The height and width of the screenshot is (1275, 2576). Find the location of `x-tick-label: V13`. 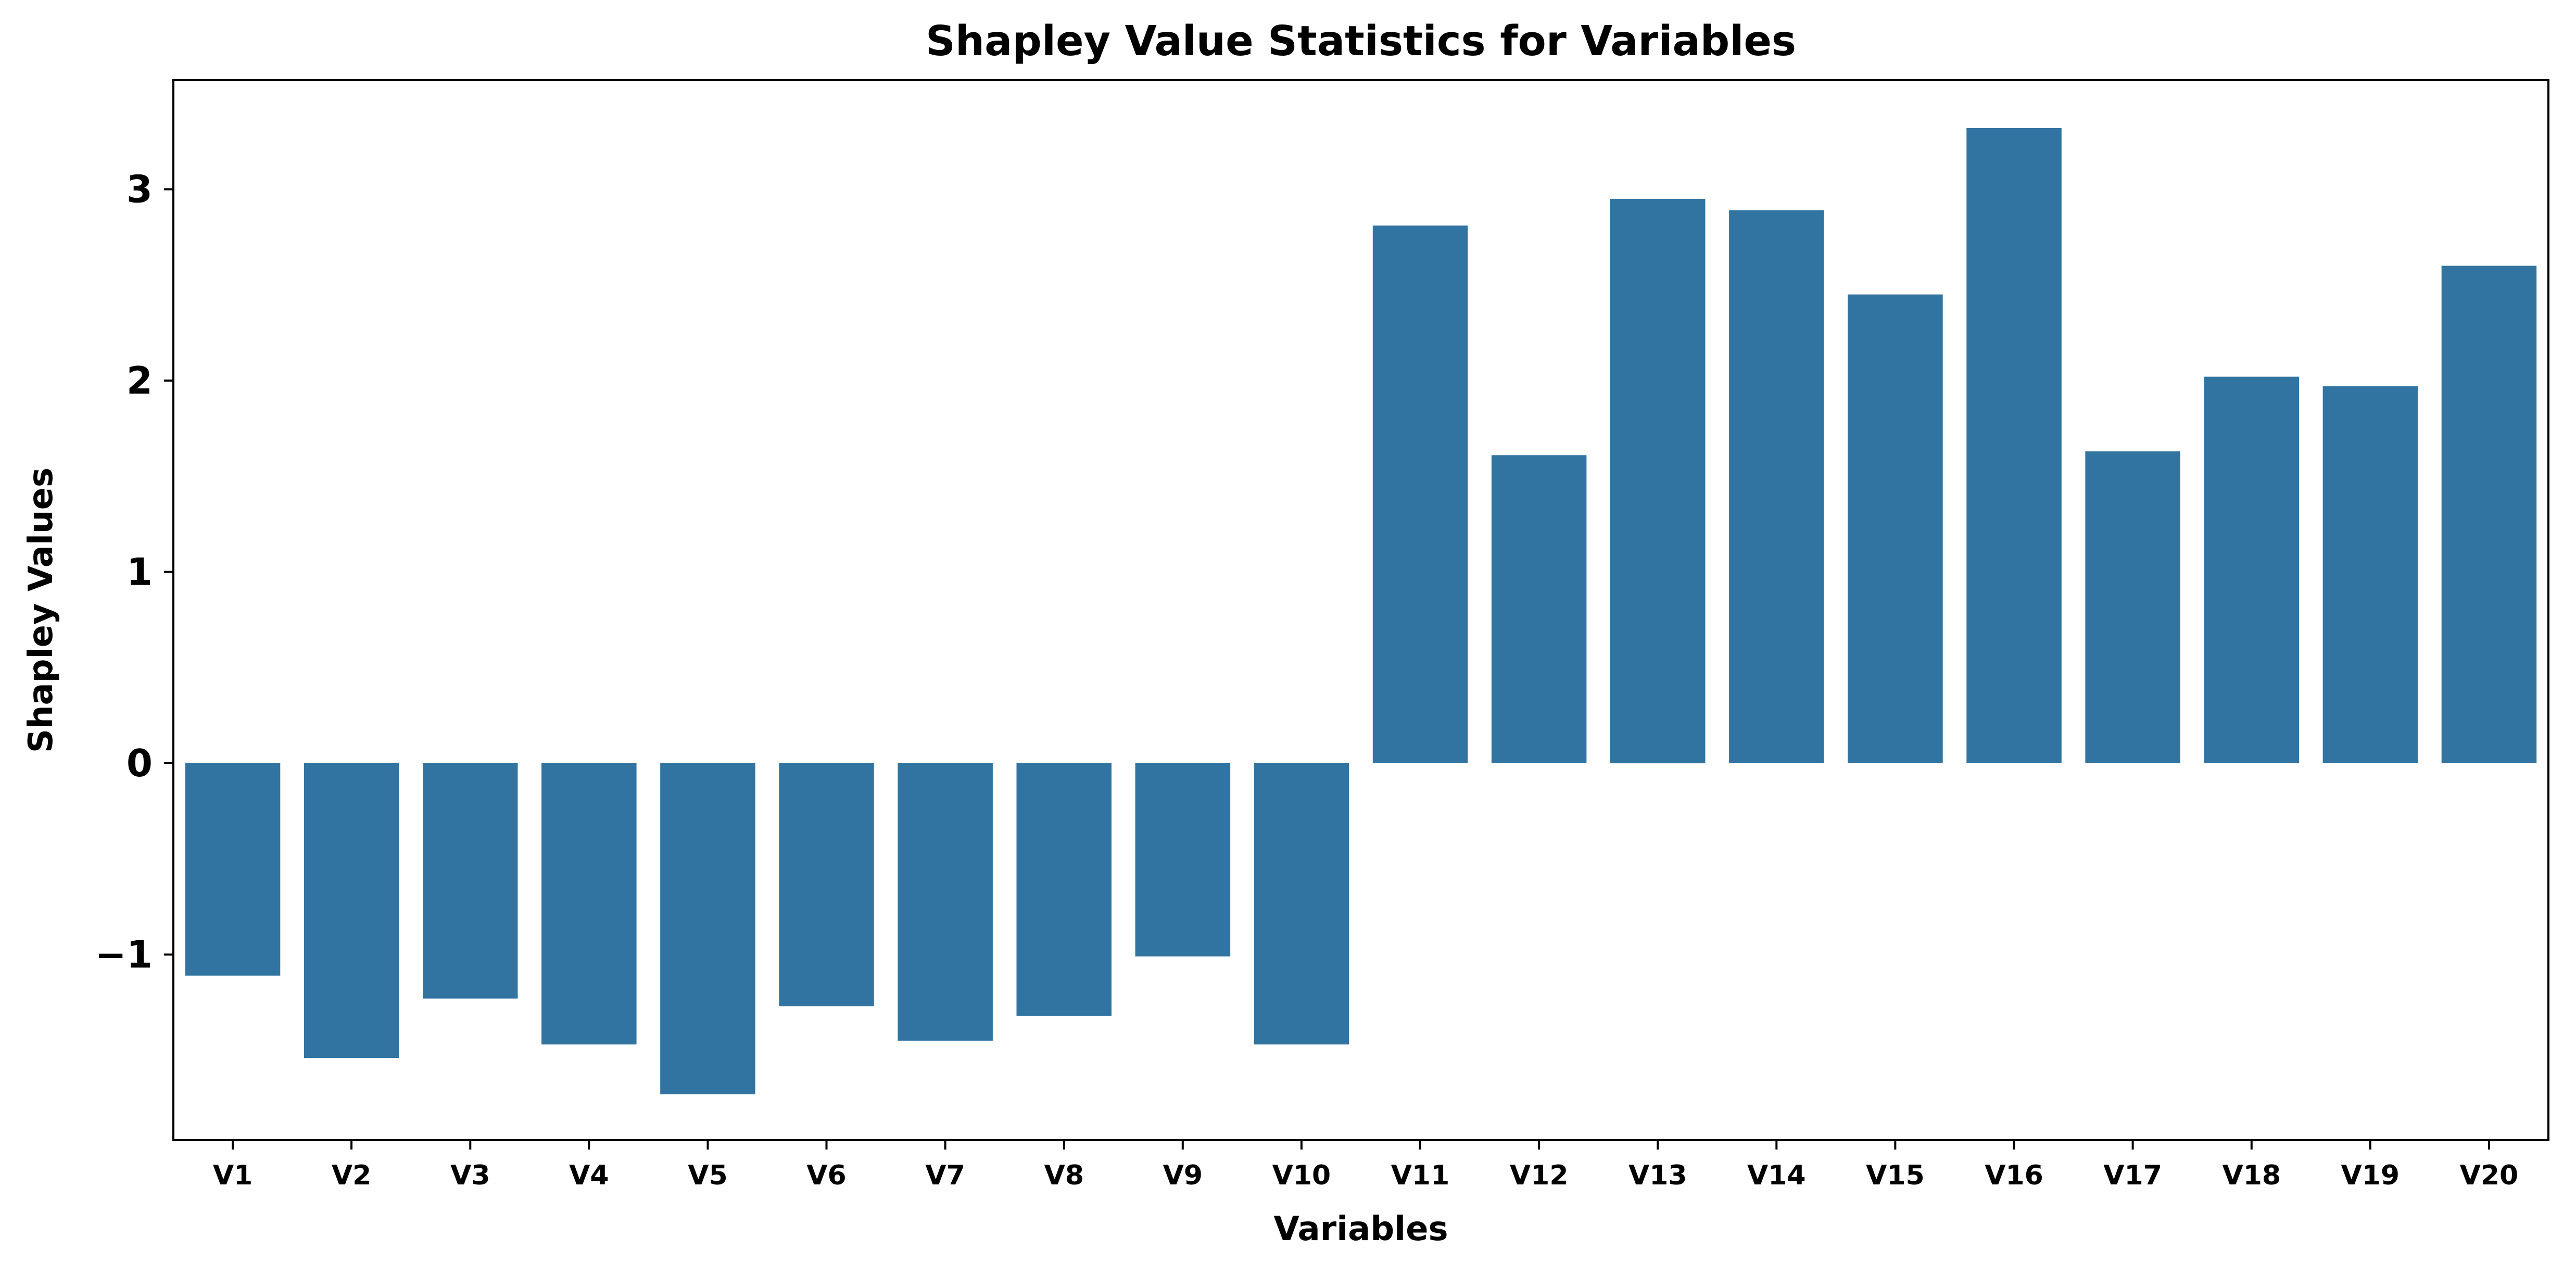

x-tick-label: V13 is located at coordinates (1657, 1175).